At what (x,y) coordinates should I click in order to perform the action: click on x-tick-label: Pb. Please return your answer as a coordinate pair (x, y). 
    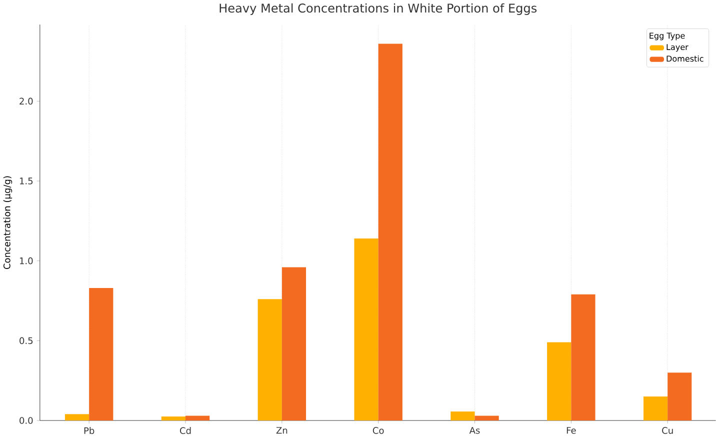
    Looking at the image, I should click on (89, 430).